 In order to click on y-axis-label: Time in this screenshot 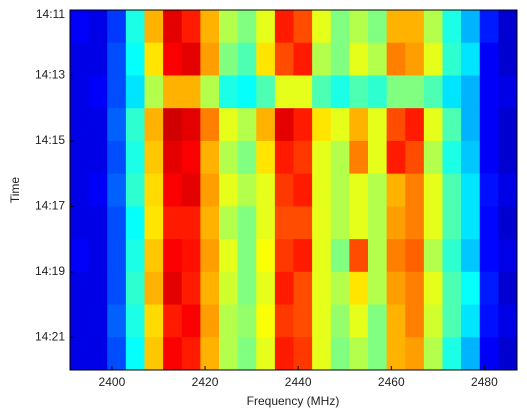, I will do `click(15, 190)`.